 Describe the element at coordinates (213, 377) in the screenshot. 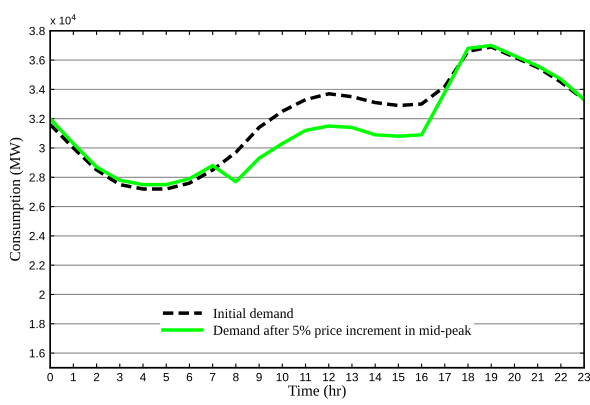

I see `x-tick-label: 7` at that location.